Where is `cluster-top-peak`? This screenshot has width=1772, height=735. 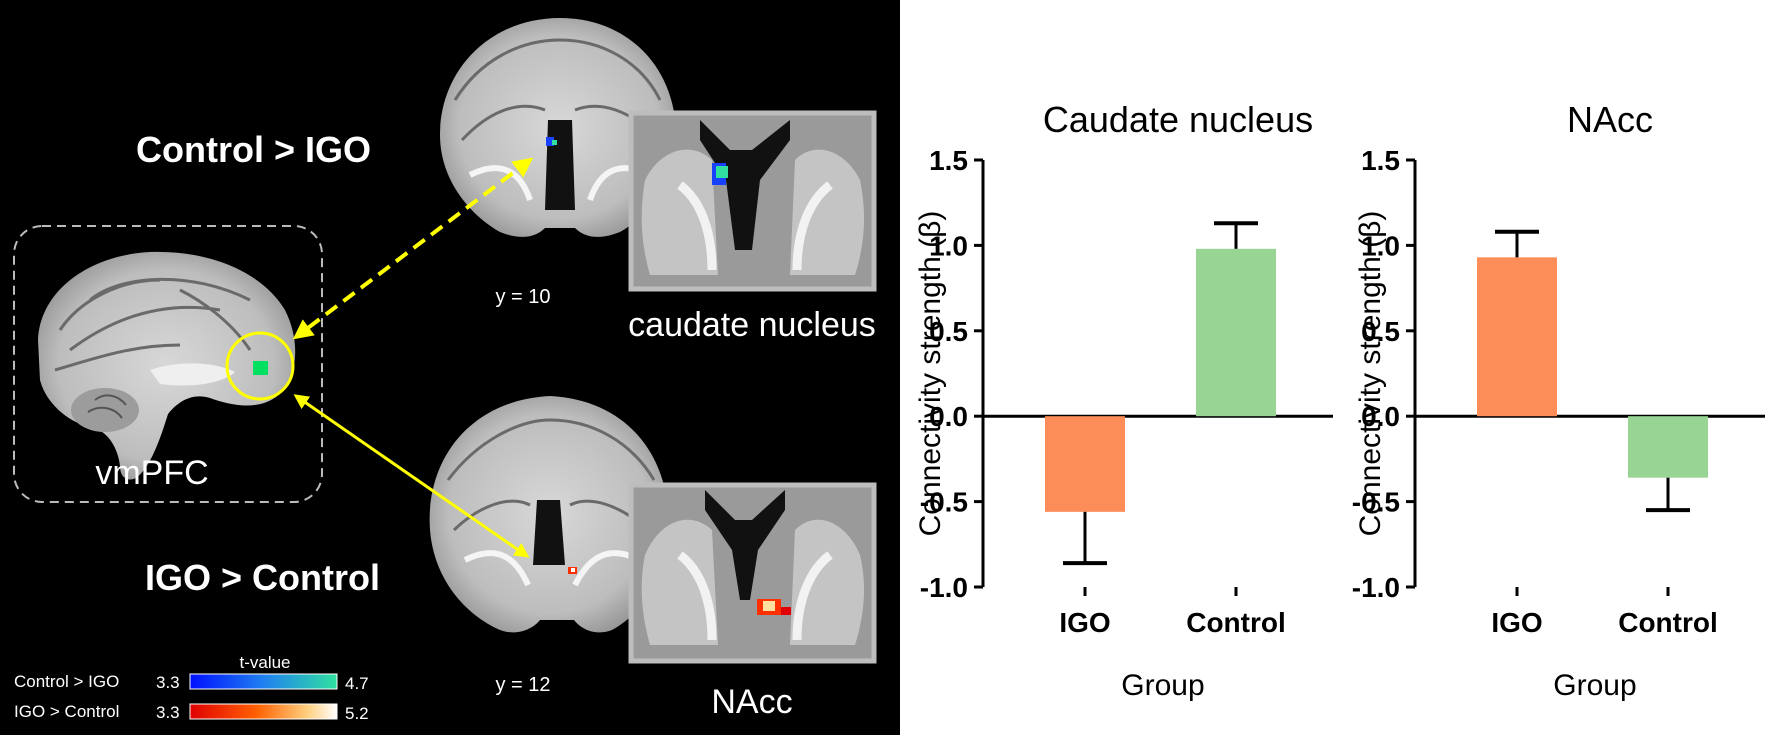 cluster-top-peak is located at coordinates (554, 142).